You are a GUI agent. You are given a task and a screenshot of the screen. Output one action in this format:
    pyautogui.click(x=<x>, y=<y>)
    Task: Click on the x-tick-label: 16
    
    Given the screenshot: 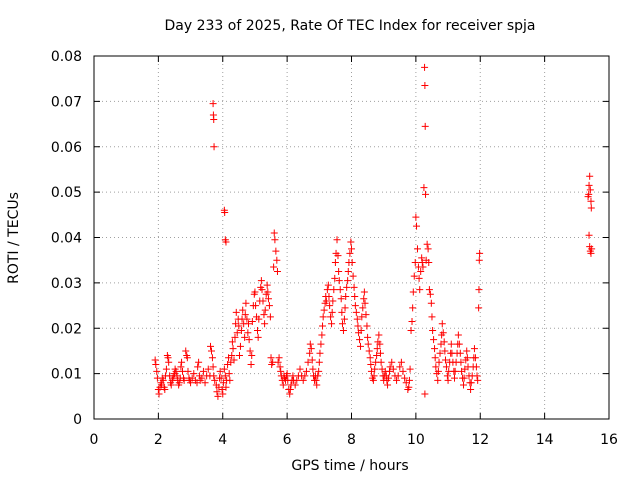 What is the action you would take?
    pyautogui.click(x=609, y=440)
    